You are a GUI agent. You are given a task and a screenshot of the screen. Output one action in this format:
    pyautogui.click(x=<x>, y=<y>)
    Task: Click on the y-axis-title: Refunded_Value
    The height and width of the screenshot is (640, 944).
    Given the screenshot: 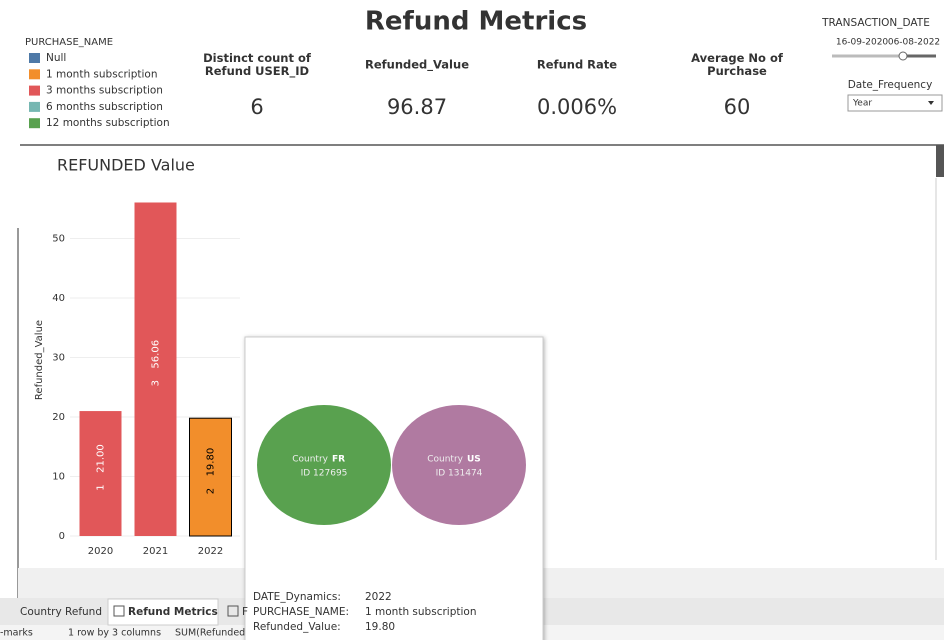 What is the action you would take?
    pyautogui.click(x=39, y=360)
    